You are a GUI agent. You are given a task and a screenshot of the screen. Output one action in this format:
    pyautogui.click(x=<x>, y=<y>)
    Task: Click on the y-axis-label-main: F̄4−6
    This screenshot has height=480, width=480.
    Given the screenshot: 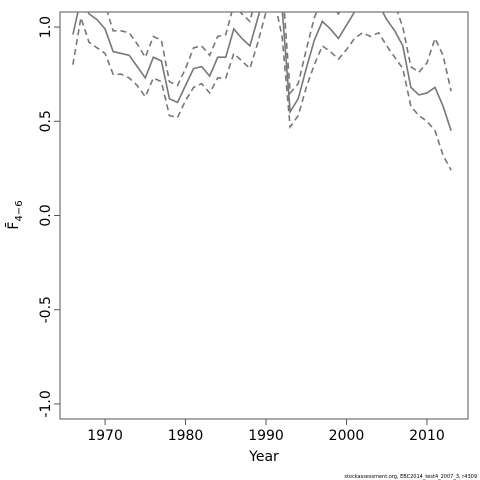 What is the action you would take?
    pyautogui.click(x=14, y=214)
    